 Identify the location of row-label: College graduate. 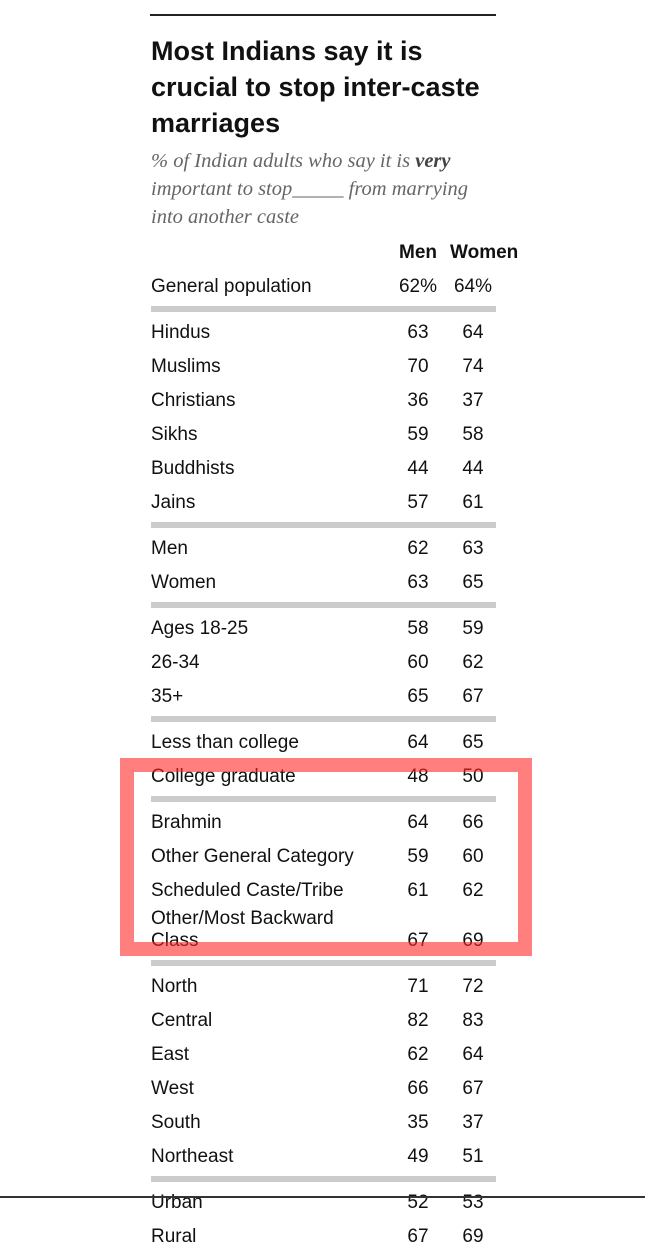
(223, 776).